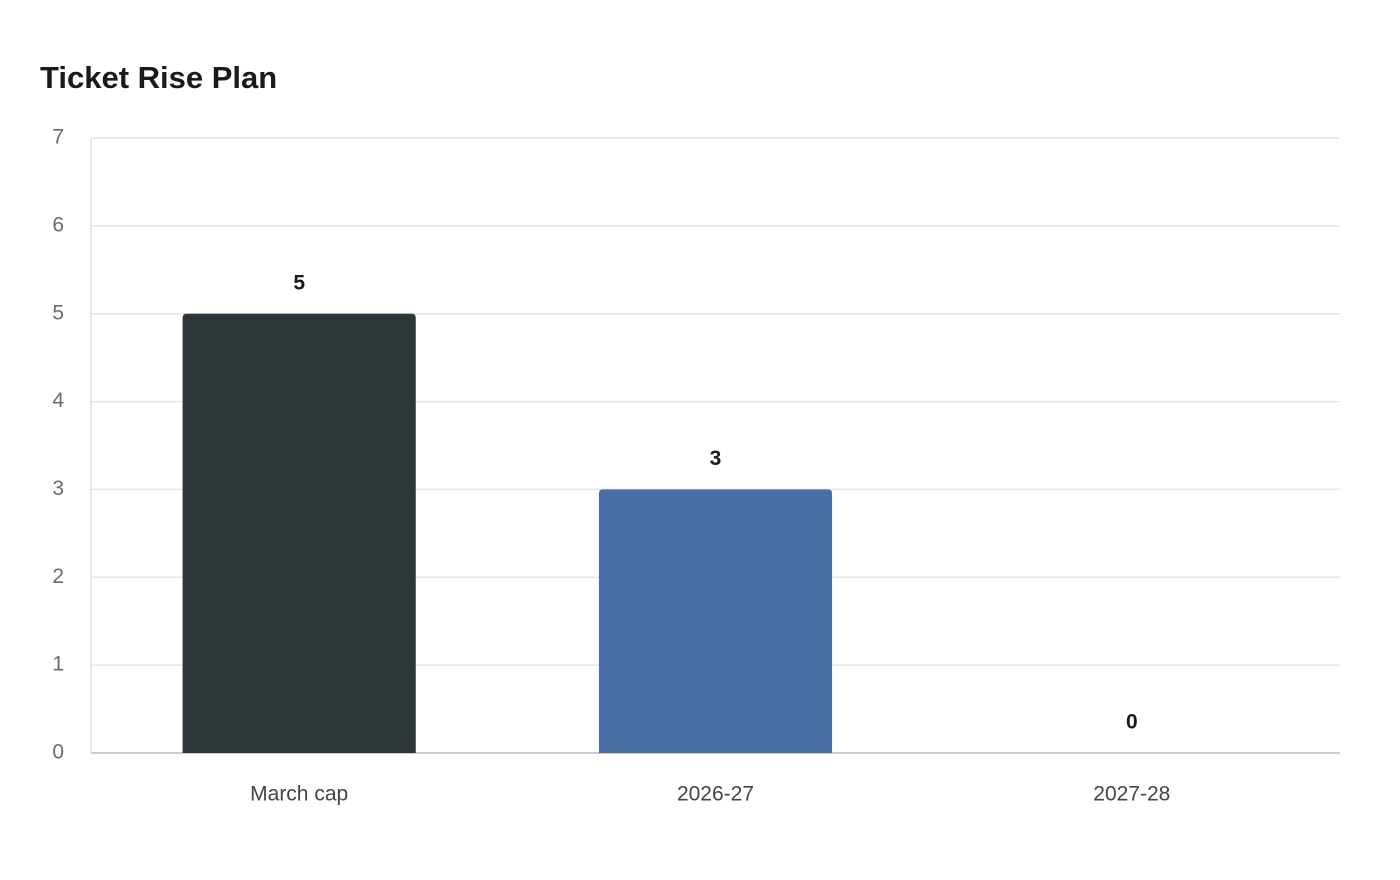 Image resolution: width=1400 pixels, height=880 pixels. Describe the element at coordinates (58, 312) in the screenshot. I see `y-tick-label: 5` at that location.